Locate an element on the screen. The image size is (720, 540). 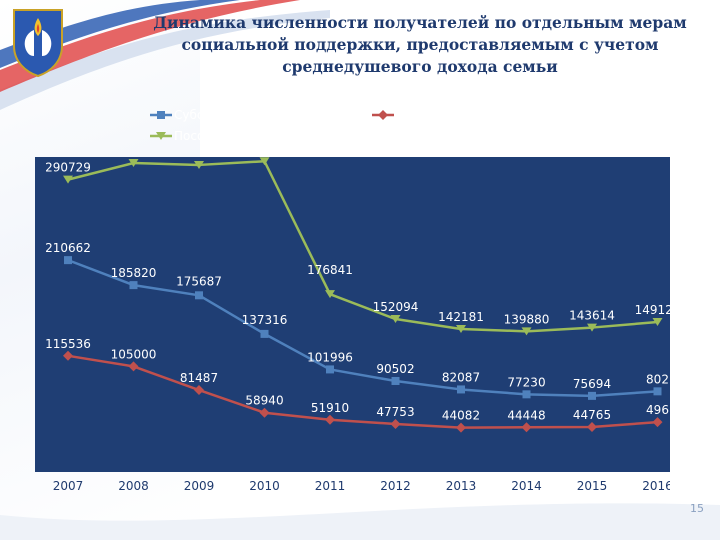
x-tick-label: 2016 is located at coordinates (656, 486).